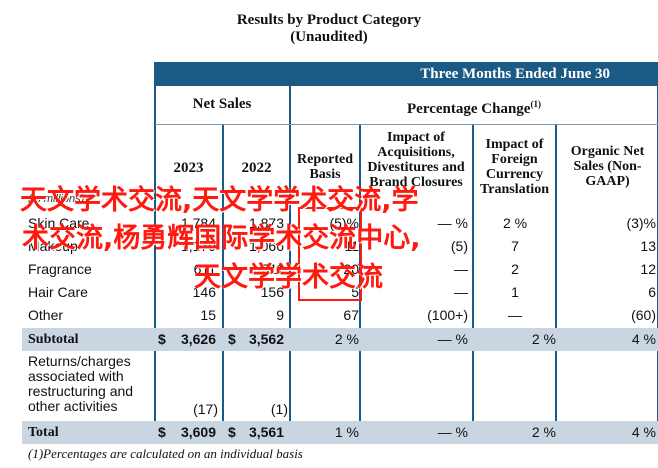 The image size is (658, 468). What do you see at coordinates (222, 104) in the screenshot?
I see `net-sales-header: Net Sales` at bounding box center [222, 104].